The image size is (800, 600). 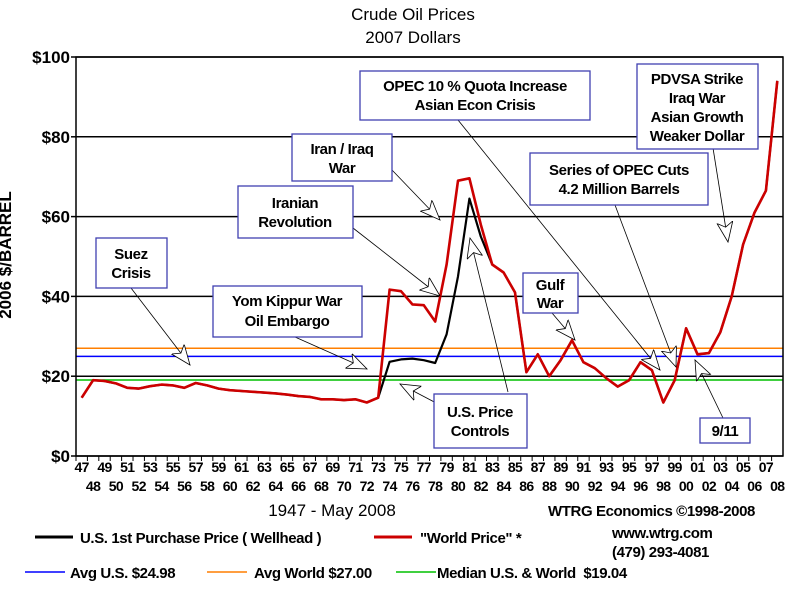 What do you see at coordinates (332, 467) in the screenshot?
I see `x-tick-label: 69` at bounding box center [332, 467].